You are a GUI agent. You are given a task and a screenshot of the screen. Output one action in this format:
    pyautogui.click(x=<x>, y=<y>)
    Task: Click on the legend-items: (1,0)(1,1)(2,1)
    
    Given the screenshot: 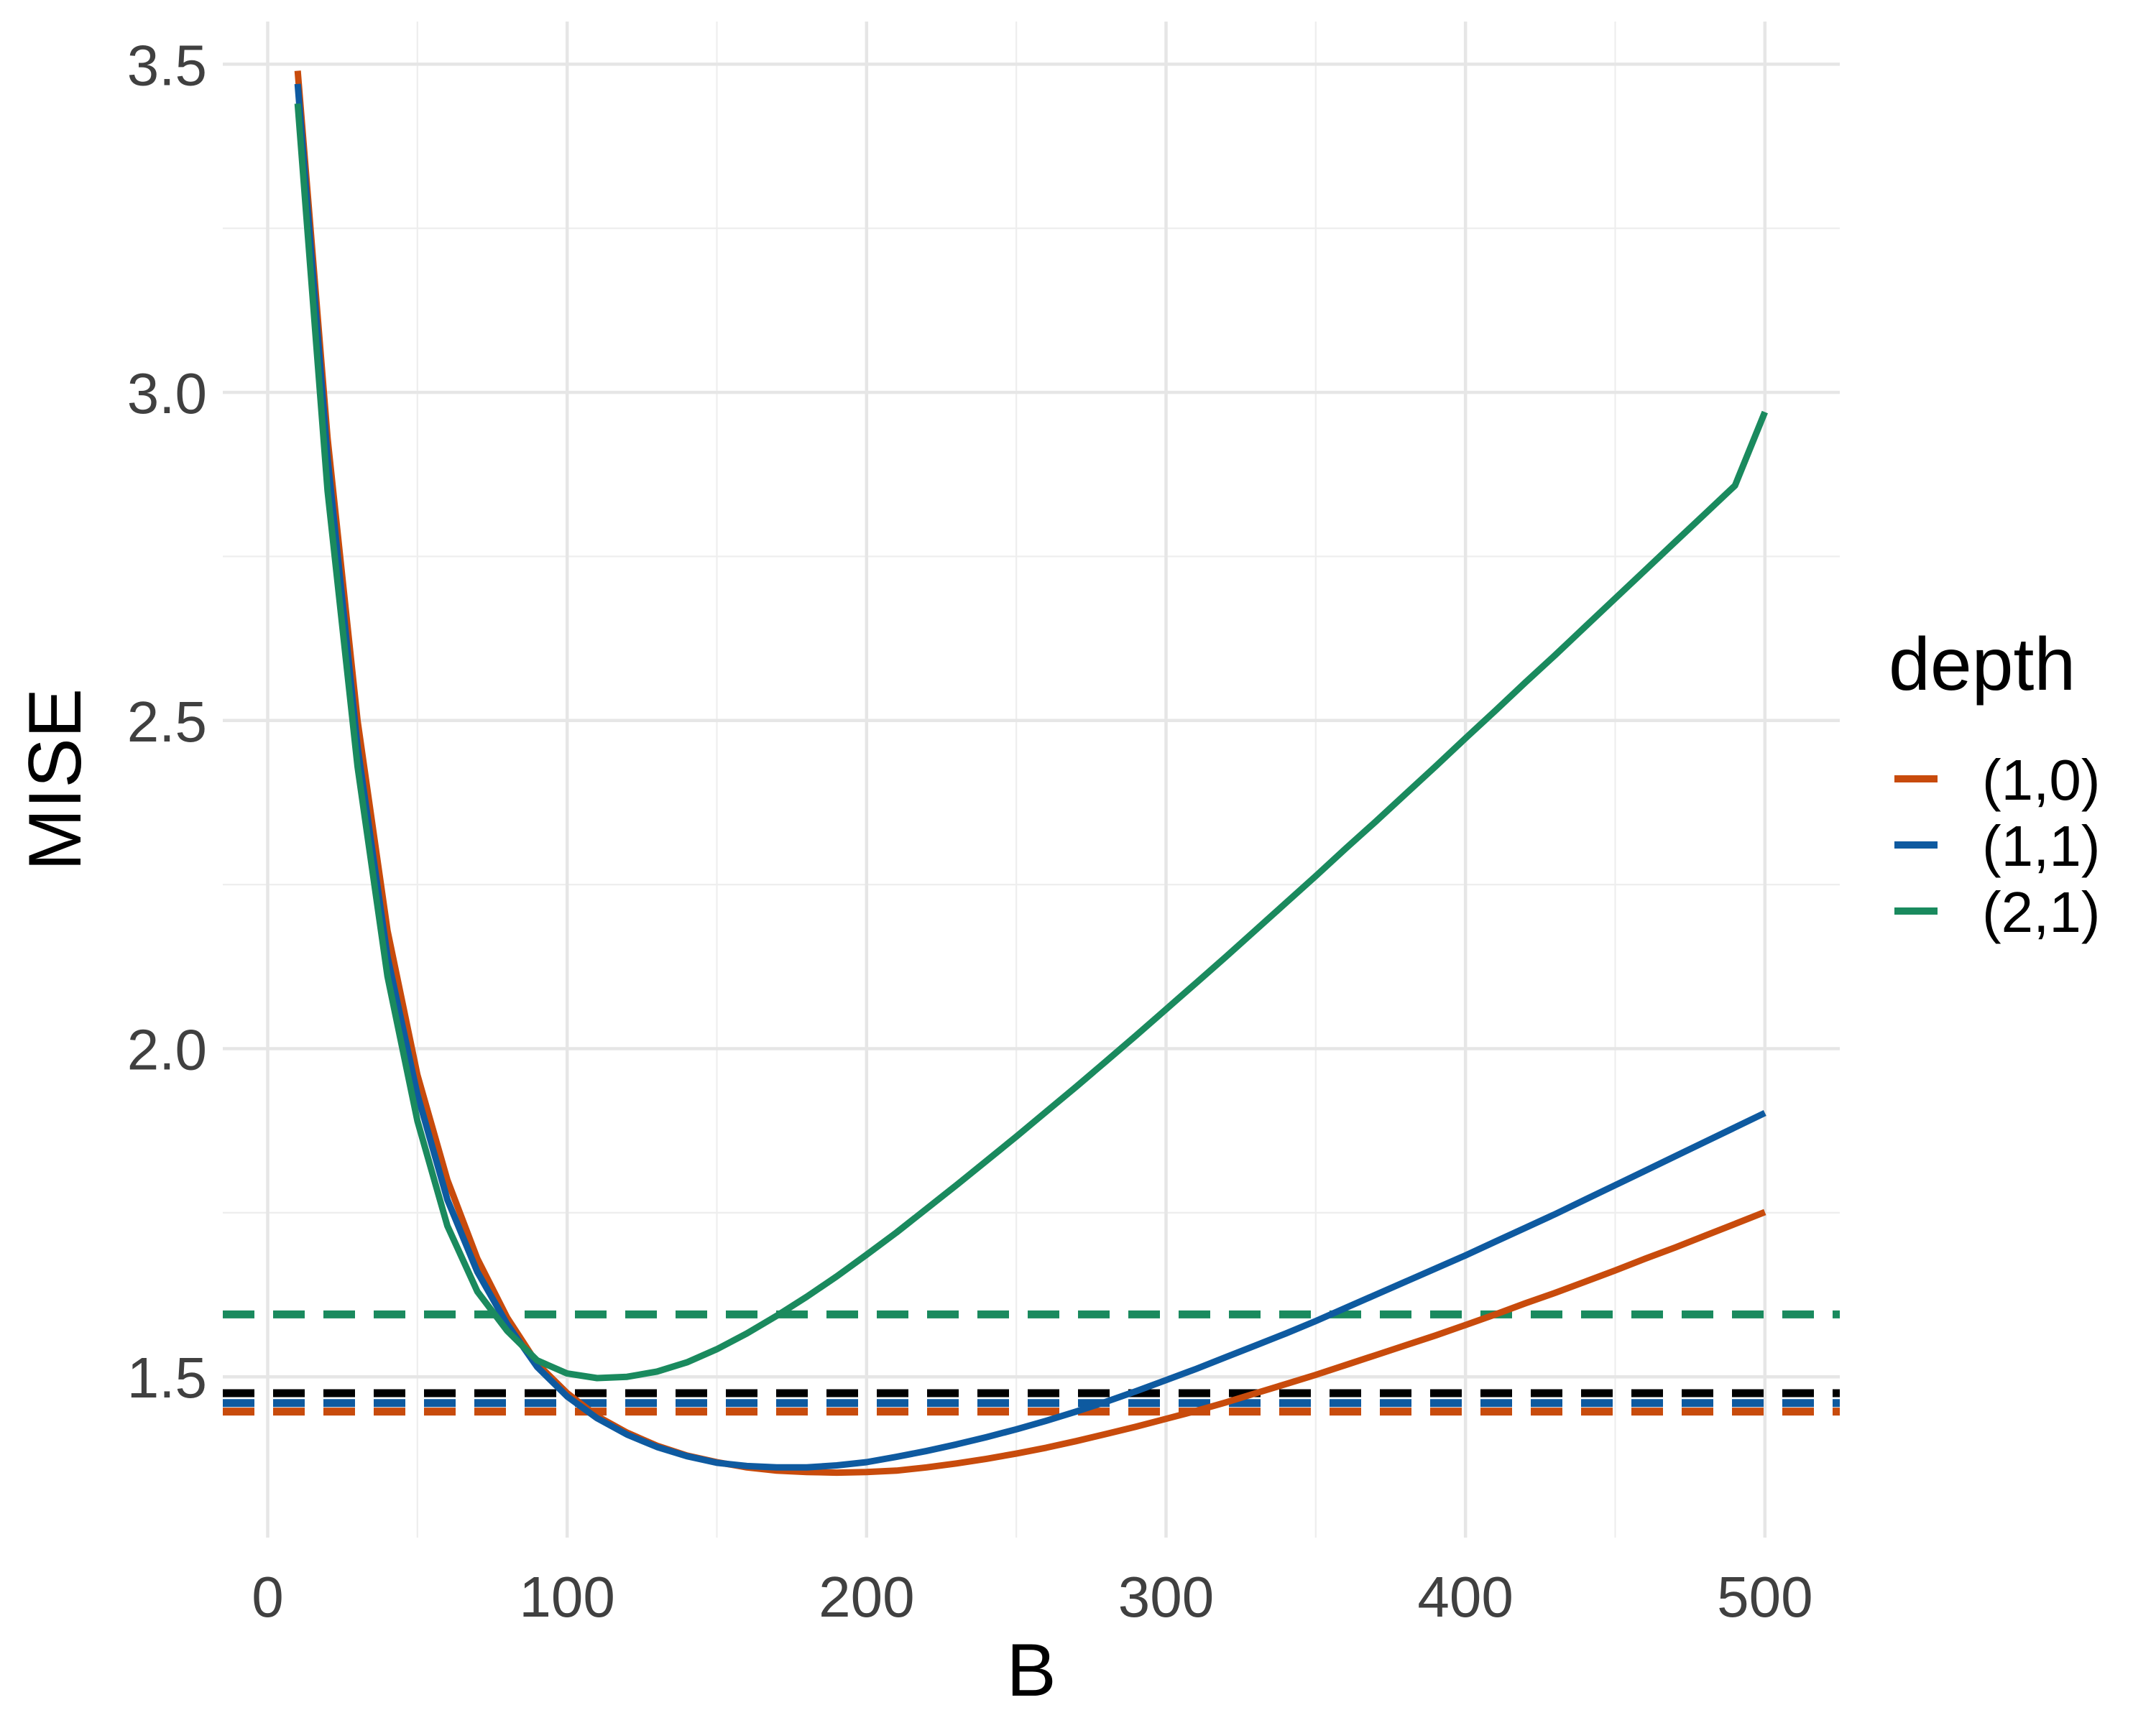 What is the action you would take?
    pyautogui.click(x=1998, y=846)
    